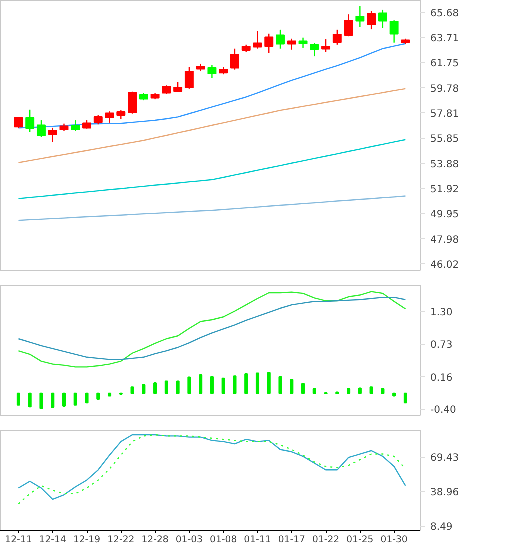 Image resolution: width=506 pixels, height=554 pixels. What do you see at coordinates (445, 89) in the screenshot?
I see `y-tick-label: 59.78` at bounding box center [445, 89].